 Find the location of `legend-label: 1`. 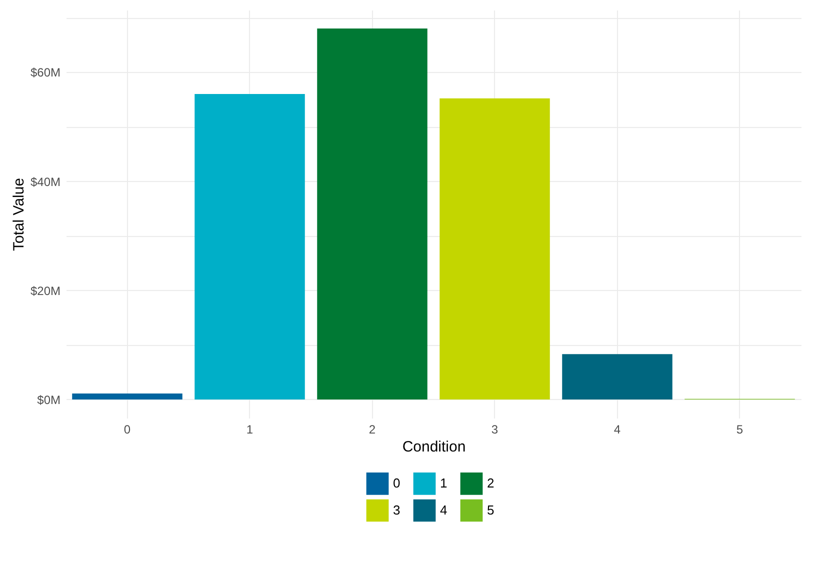

legend-label: 1 is located at coordinates (444, 483).